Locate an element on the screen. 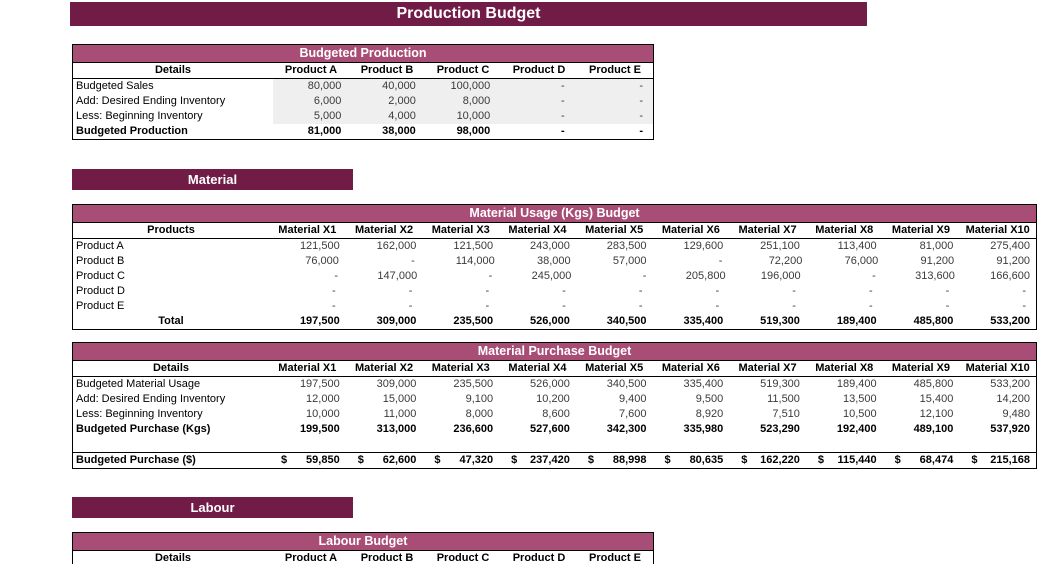 The image size is (1056, 564). cell: 162,000 is located at coordinates (396, 246).